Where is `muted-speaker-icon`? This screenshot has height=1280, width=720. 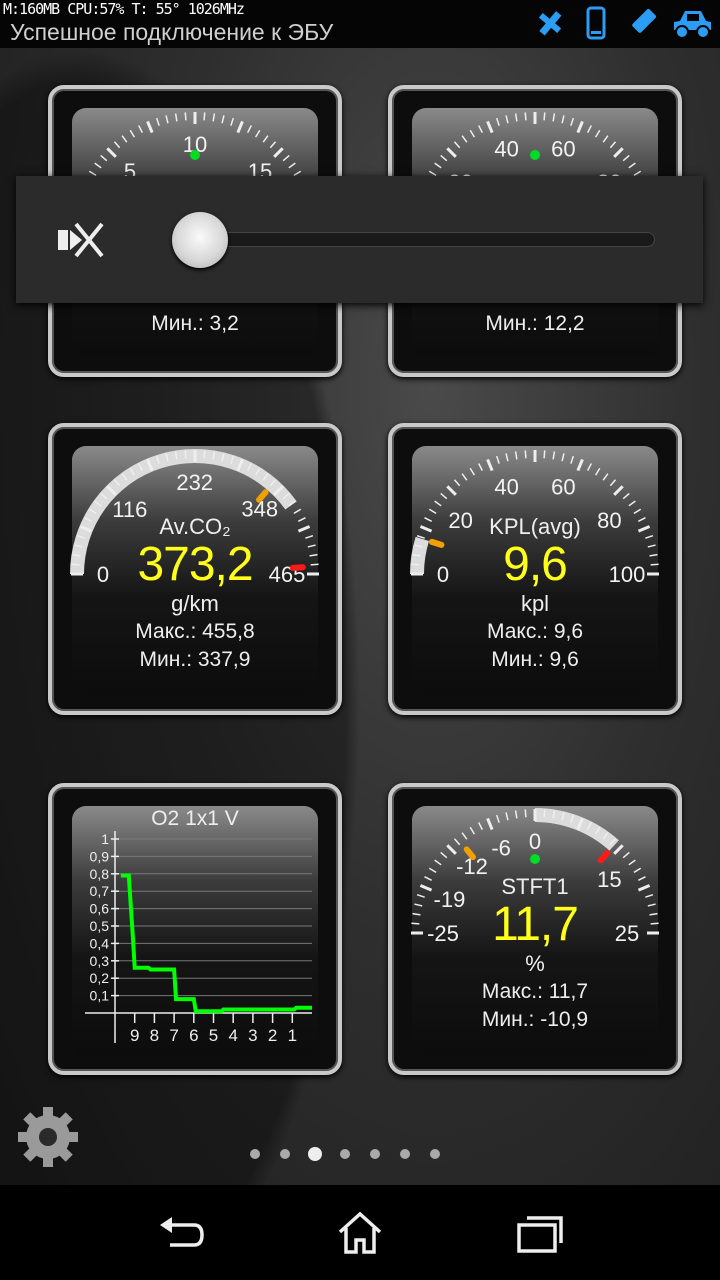 muted-speaker-icon is located at coordinates (81, 240).